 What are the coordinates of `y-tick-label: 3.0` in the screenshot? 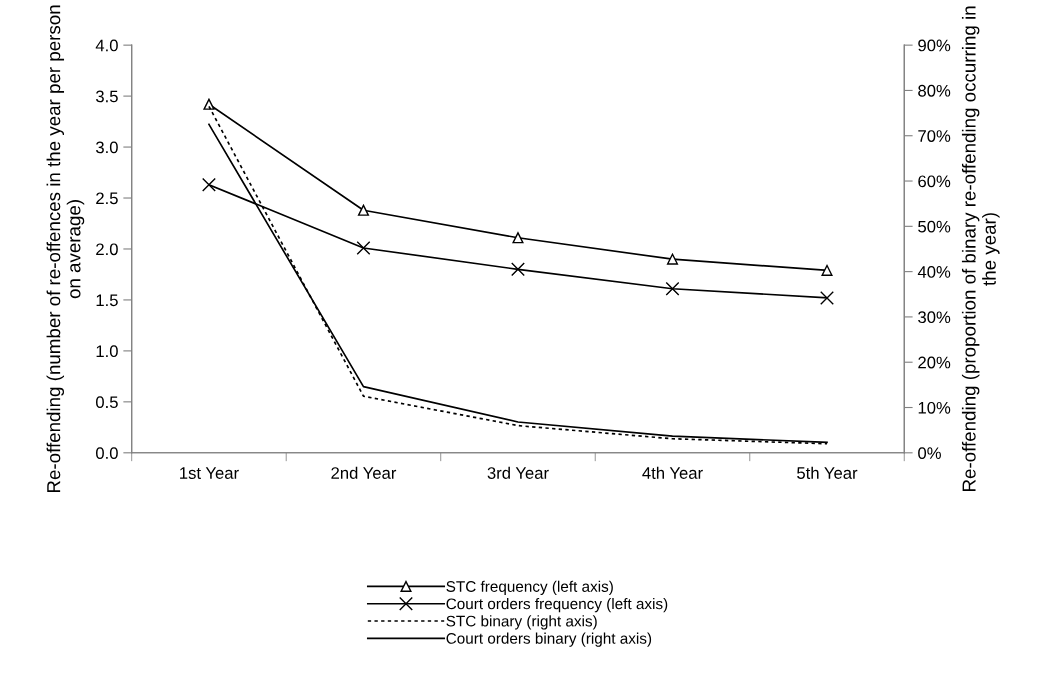 It's located at (106, 147).